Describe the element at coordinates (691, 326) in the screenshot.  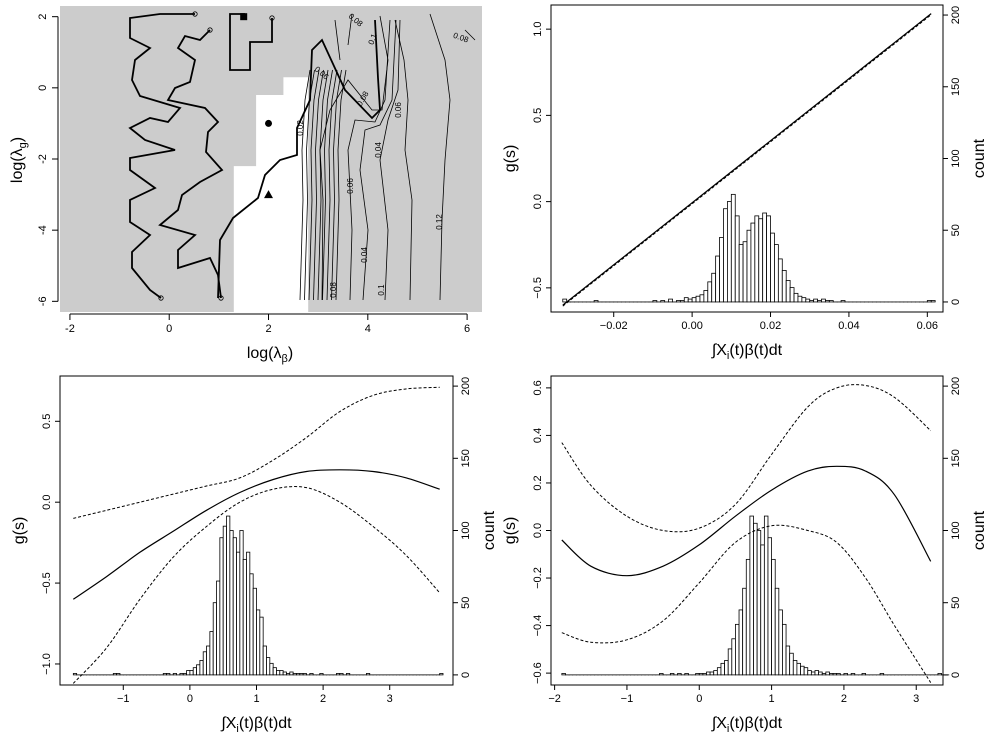
I see `x-tick-label: 0.00` at that location.